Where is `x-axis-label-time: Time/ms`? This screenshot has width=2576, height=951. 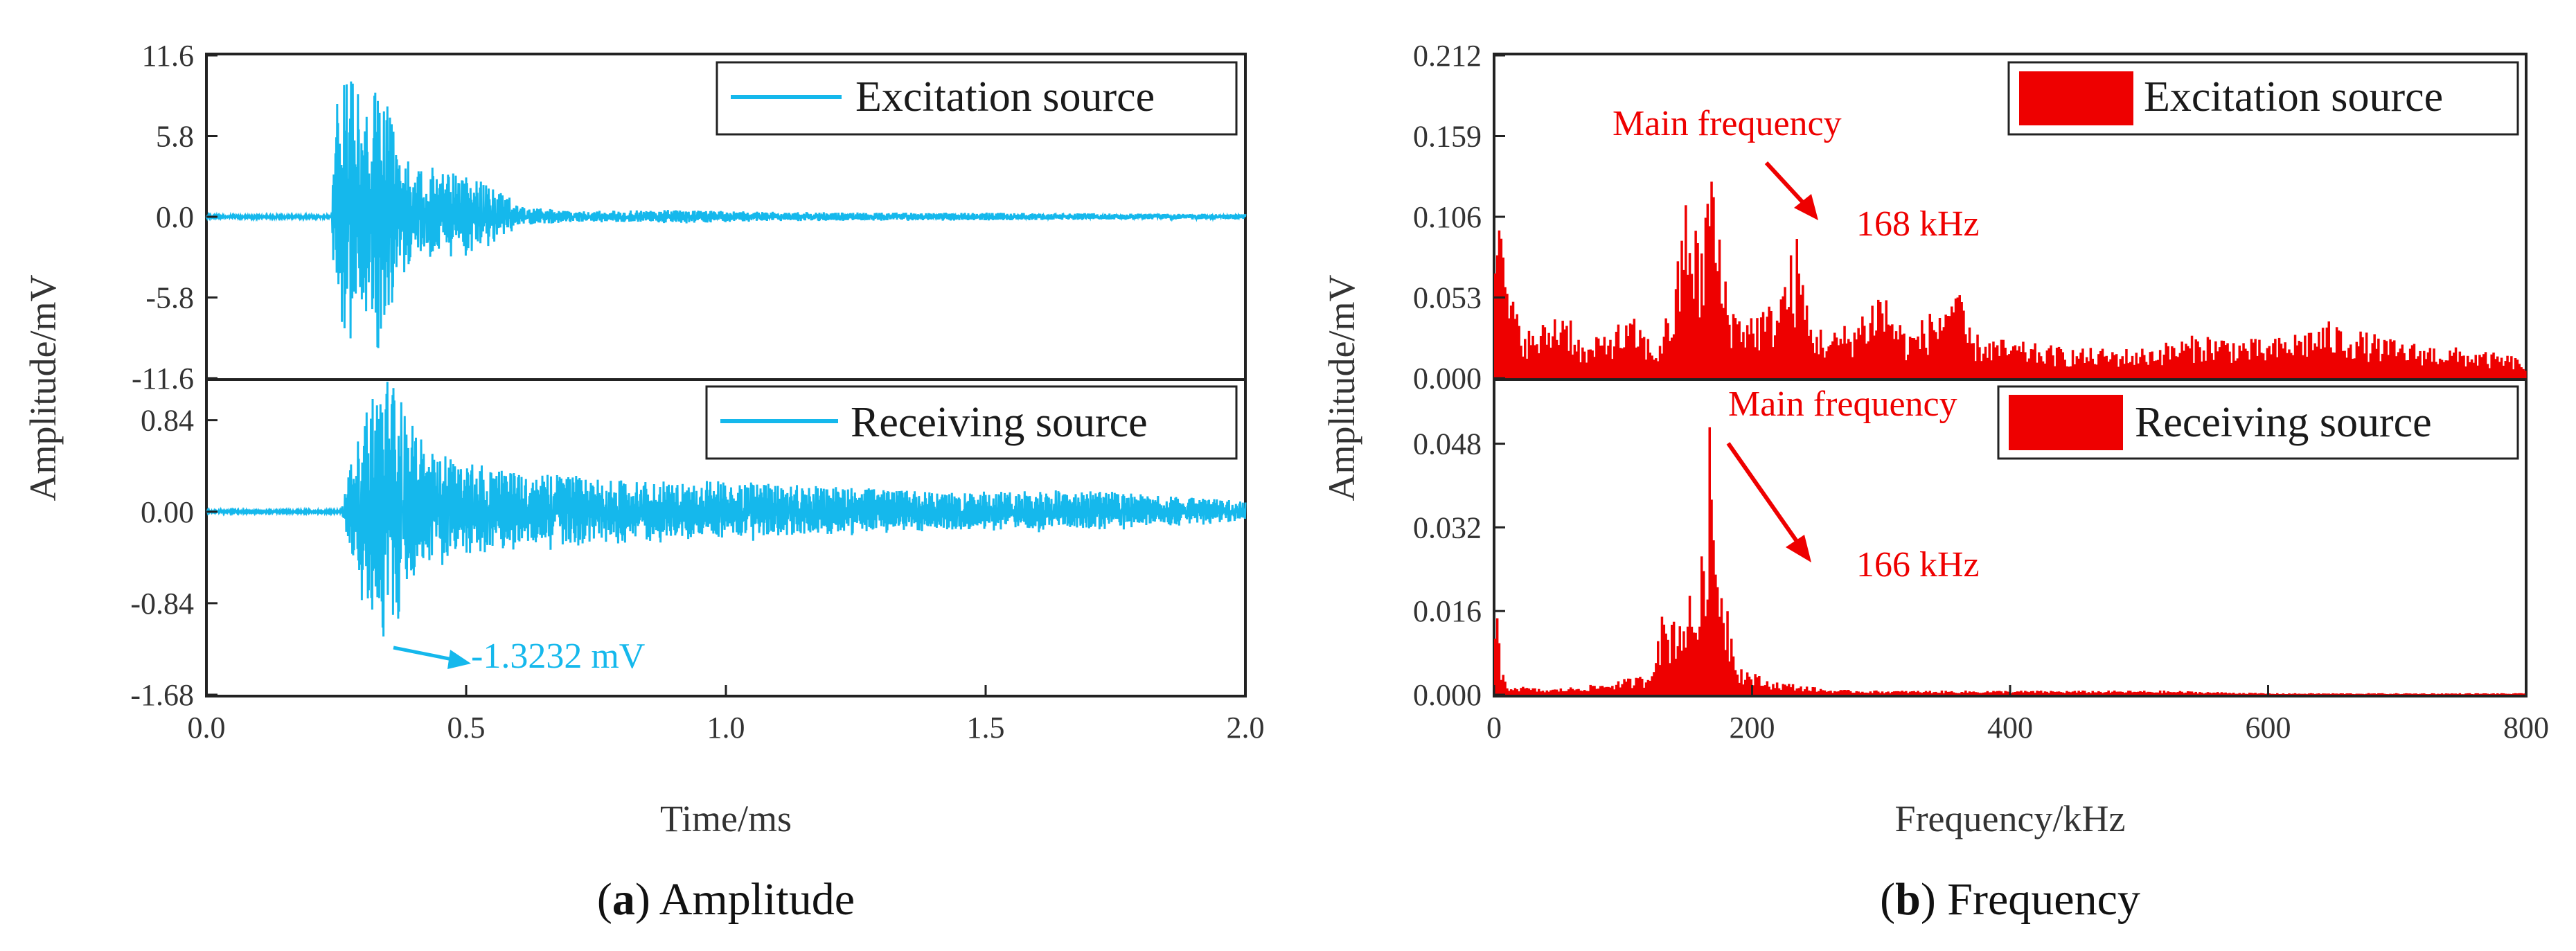 x-axis-label-time: Time/ms is located at coordinates (726, 819).